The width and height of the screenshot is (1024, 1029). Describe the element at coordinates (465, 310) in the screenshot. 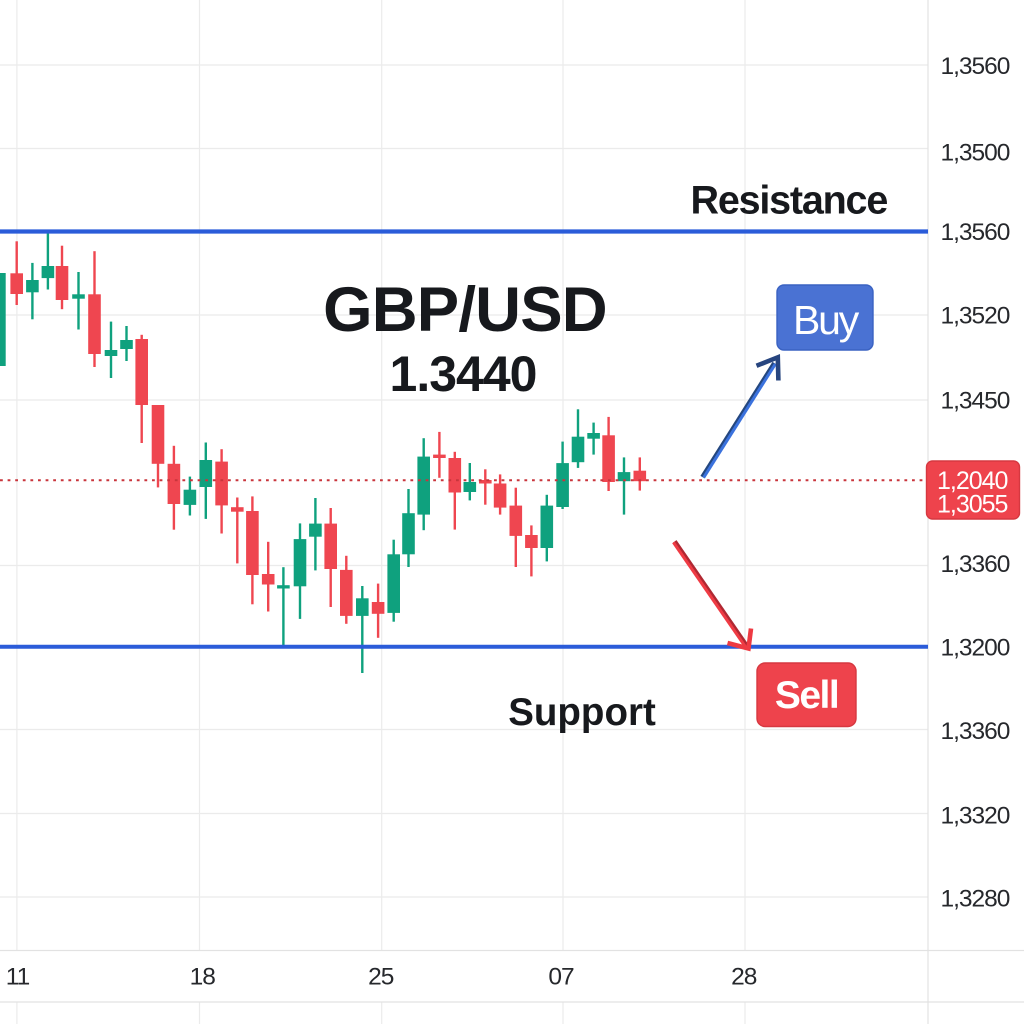

I see `svg-text: GBP/USD` at that location.